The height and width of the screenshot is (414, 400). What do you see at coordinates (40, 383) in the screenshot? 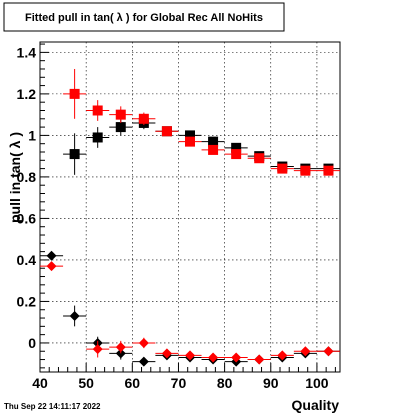
I see `x-tick-label: 40` at bounding box center [40, 383].